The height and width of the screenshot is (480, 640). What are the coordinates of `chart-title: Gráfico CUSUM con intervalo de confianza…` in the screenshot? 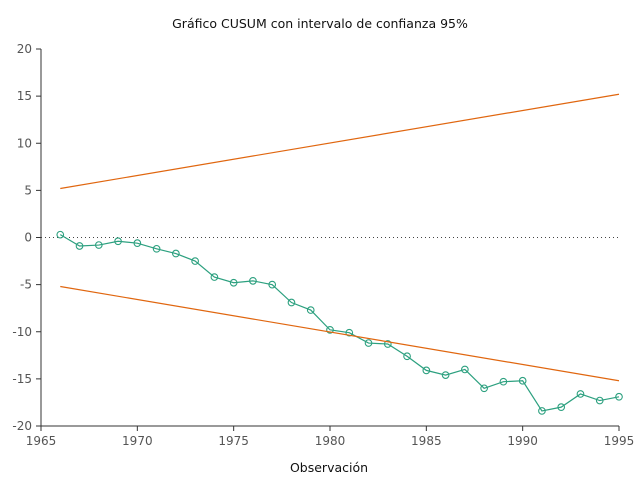 It's located at (320, 23).